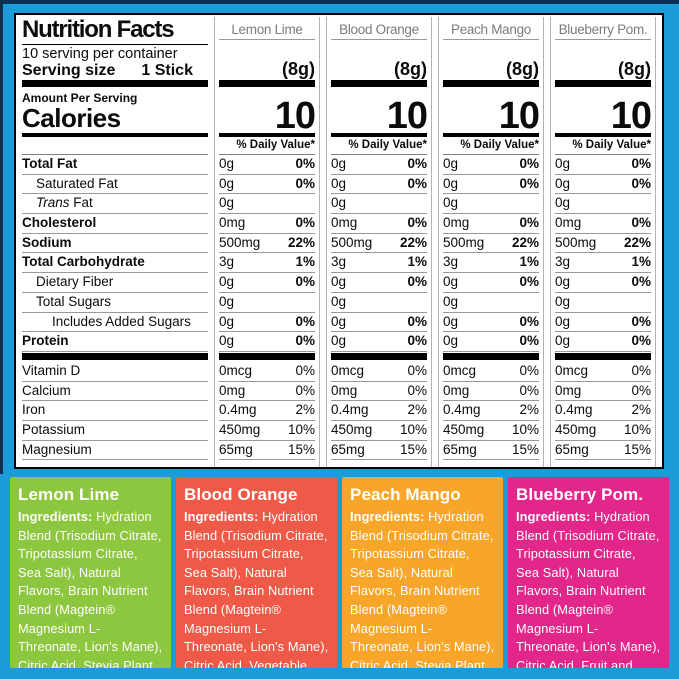 Image resolution: width=679 pixels, height=679 pixels. I want to click on calories-block: 10, so click(603, 112).